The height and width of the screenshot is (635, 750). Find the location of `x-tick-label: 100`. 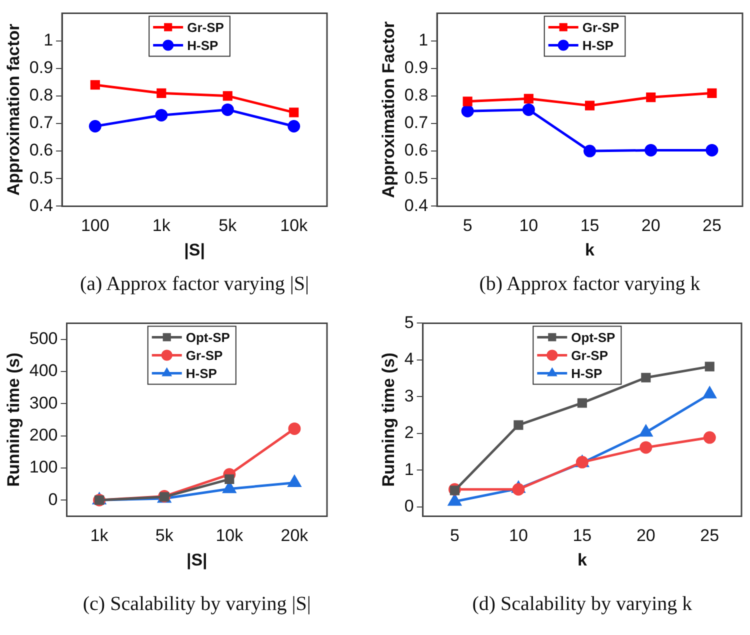

x-tick-label: 100 is located at coordinates (95, 226).